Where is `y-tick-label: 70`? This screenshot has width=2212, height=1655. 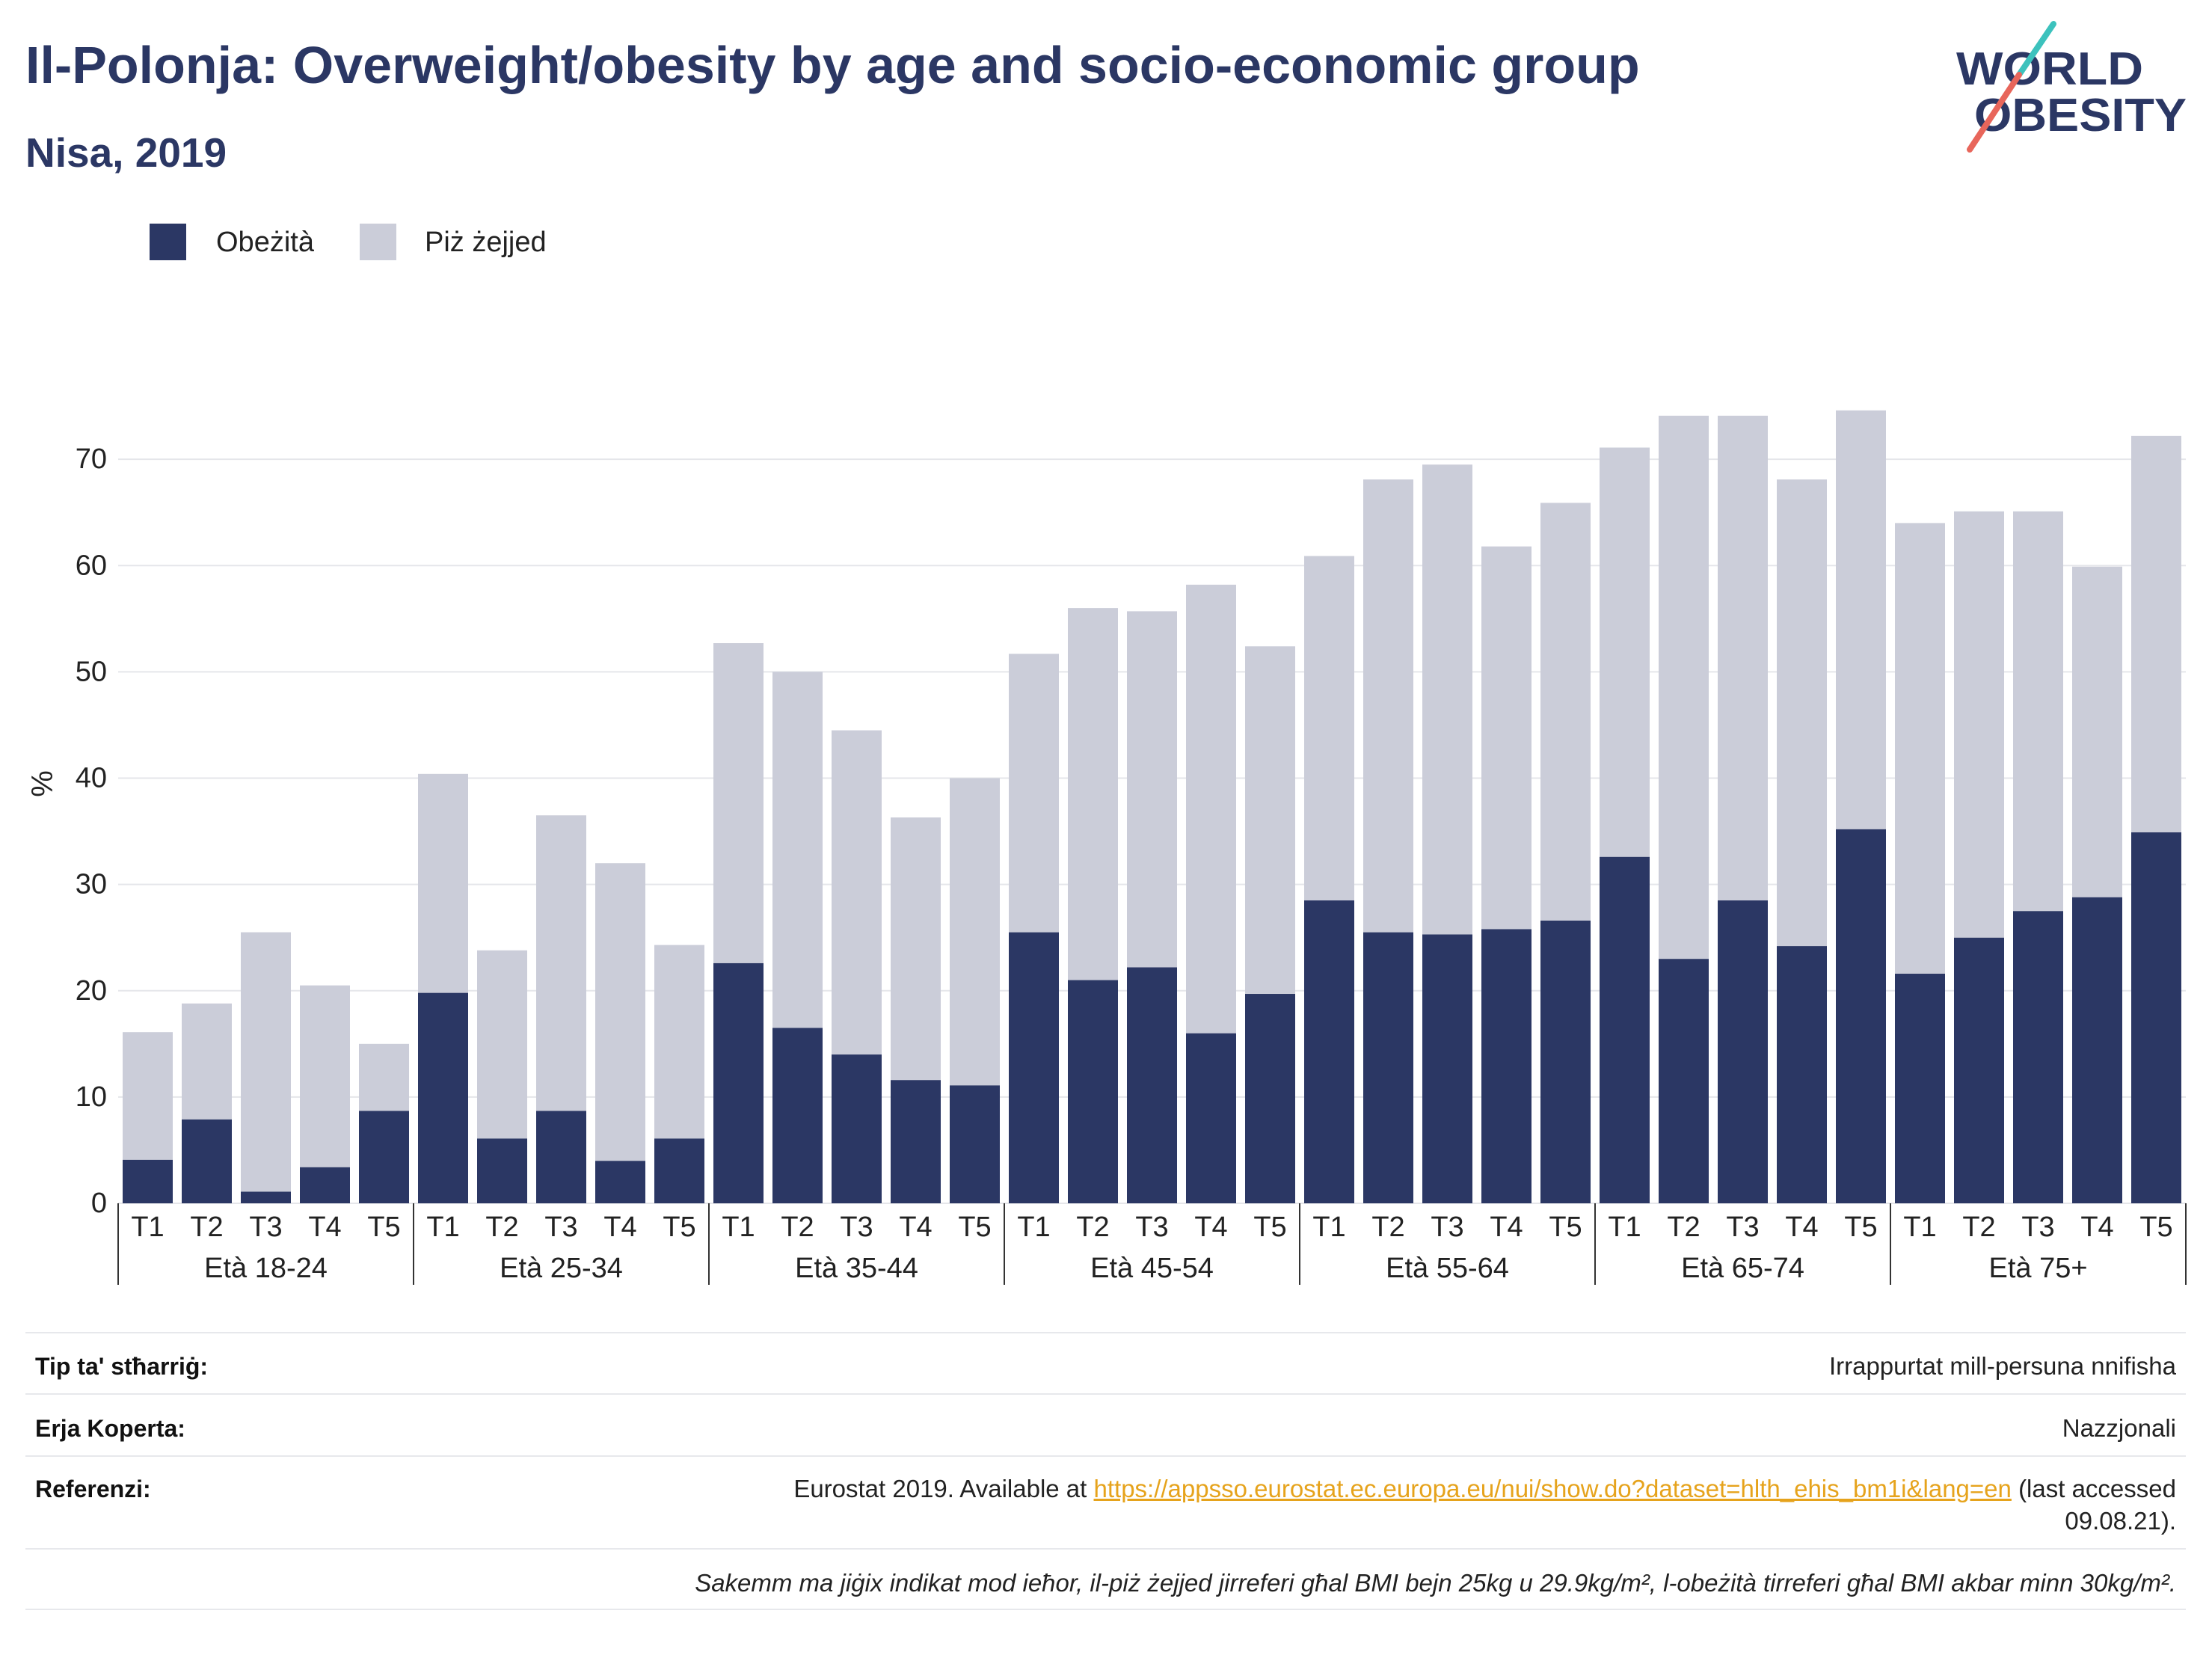 y-tick-label: 70 is located at coordinates (91, 459).